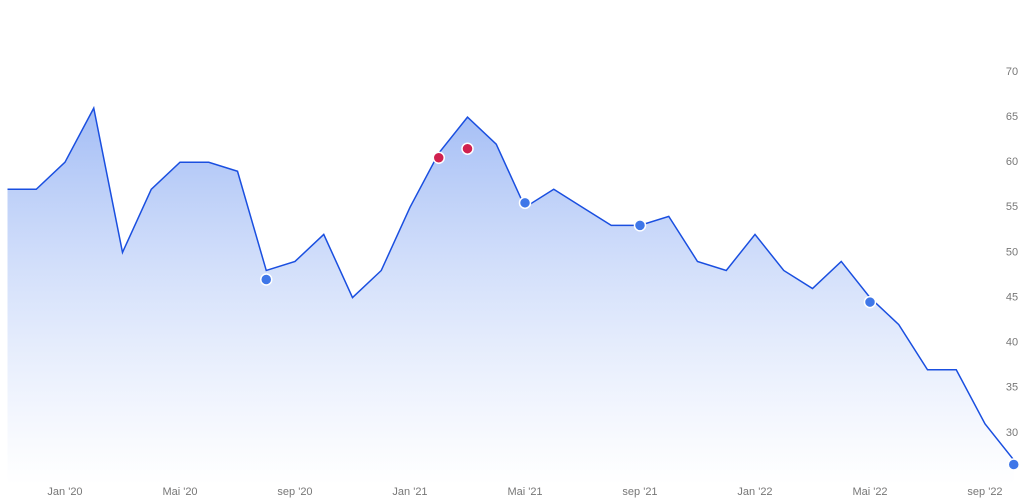 The height and width of the screenshot is (502, 1026). I want to click on x-tick-label: Mai '20, so click(179, 492).